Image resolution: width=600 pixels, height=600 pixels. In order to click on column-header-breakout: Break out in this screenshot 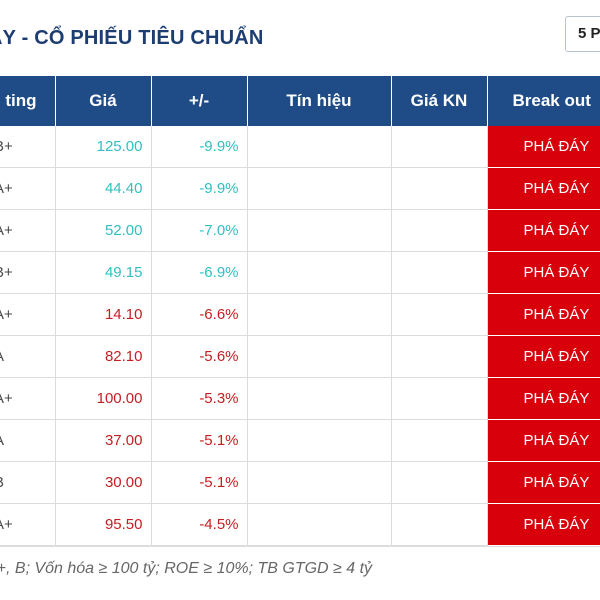, I will do `click(543, 101)`.